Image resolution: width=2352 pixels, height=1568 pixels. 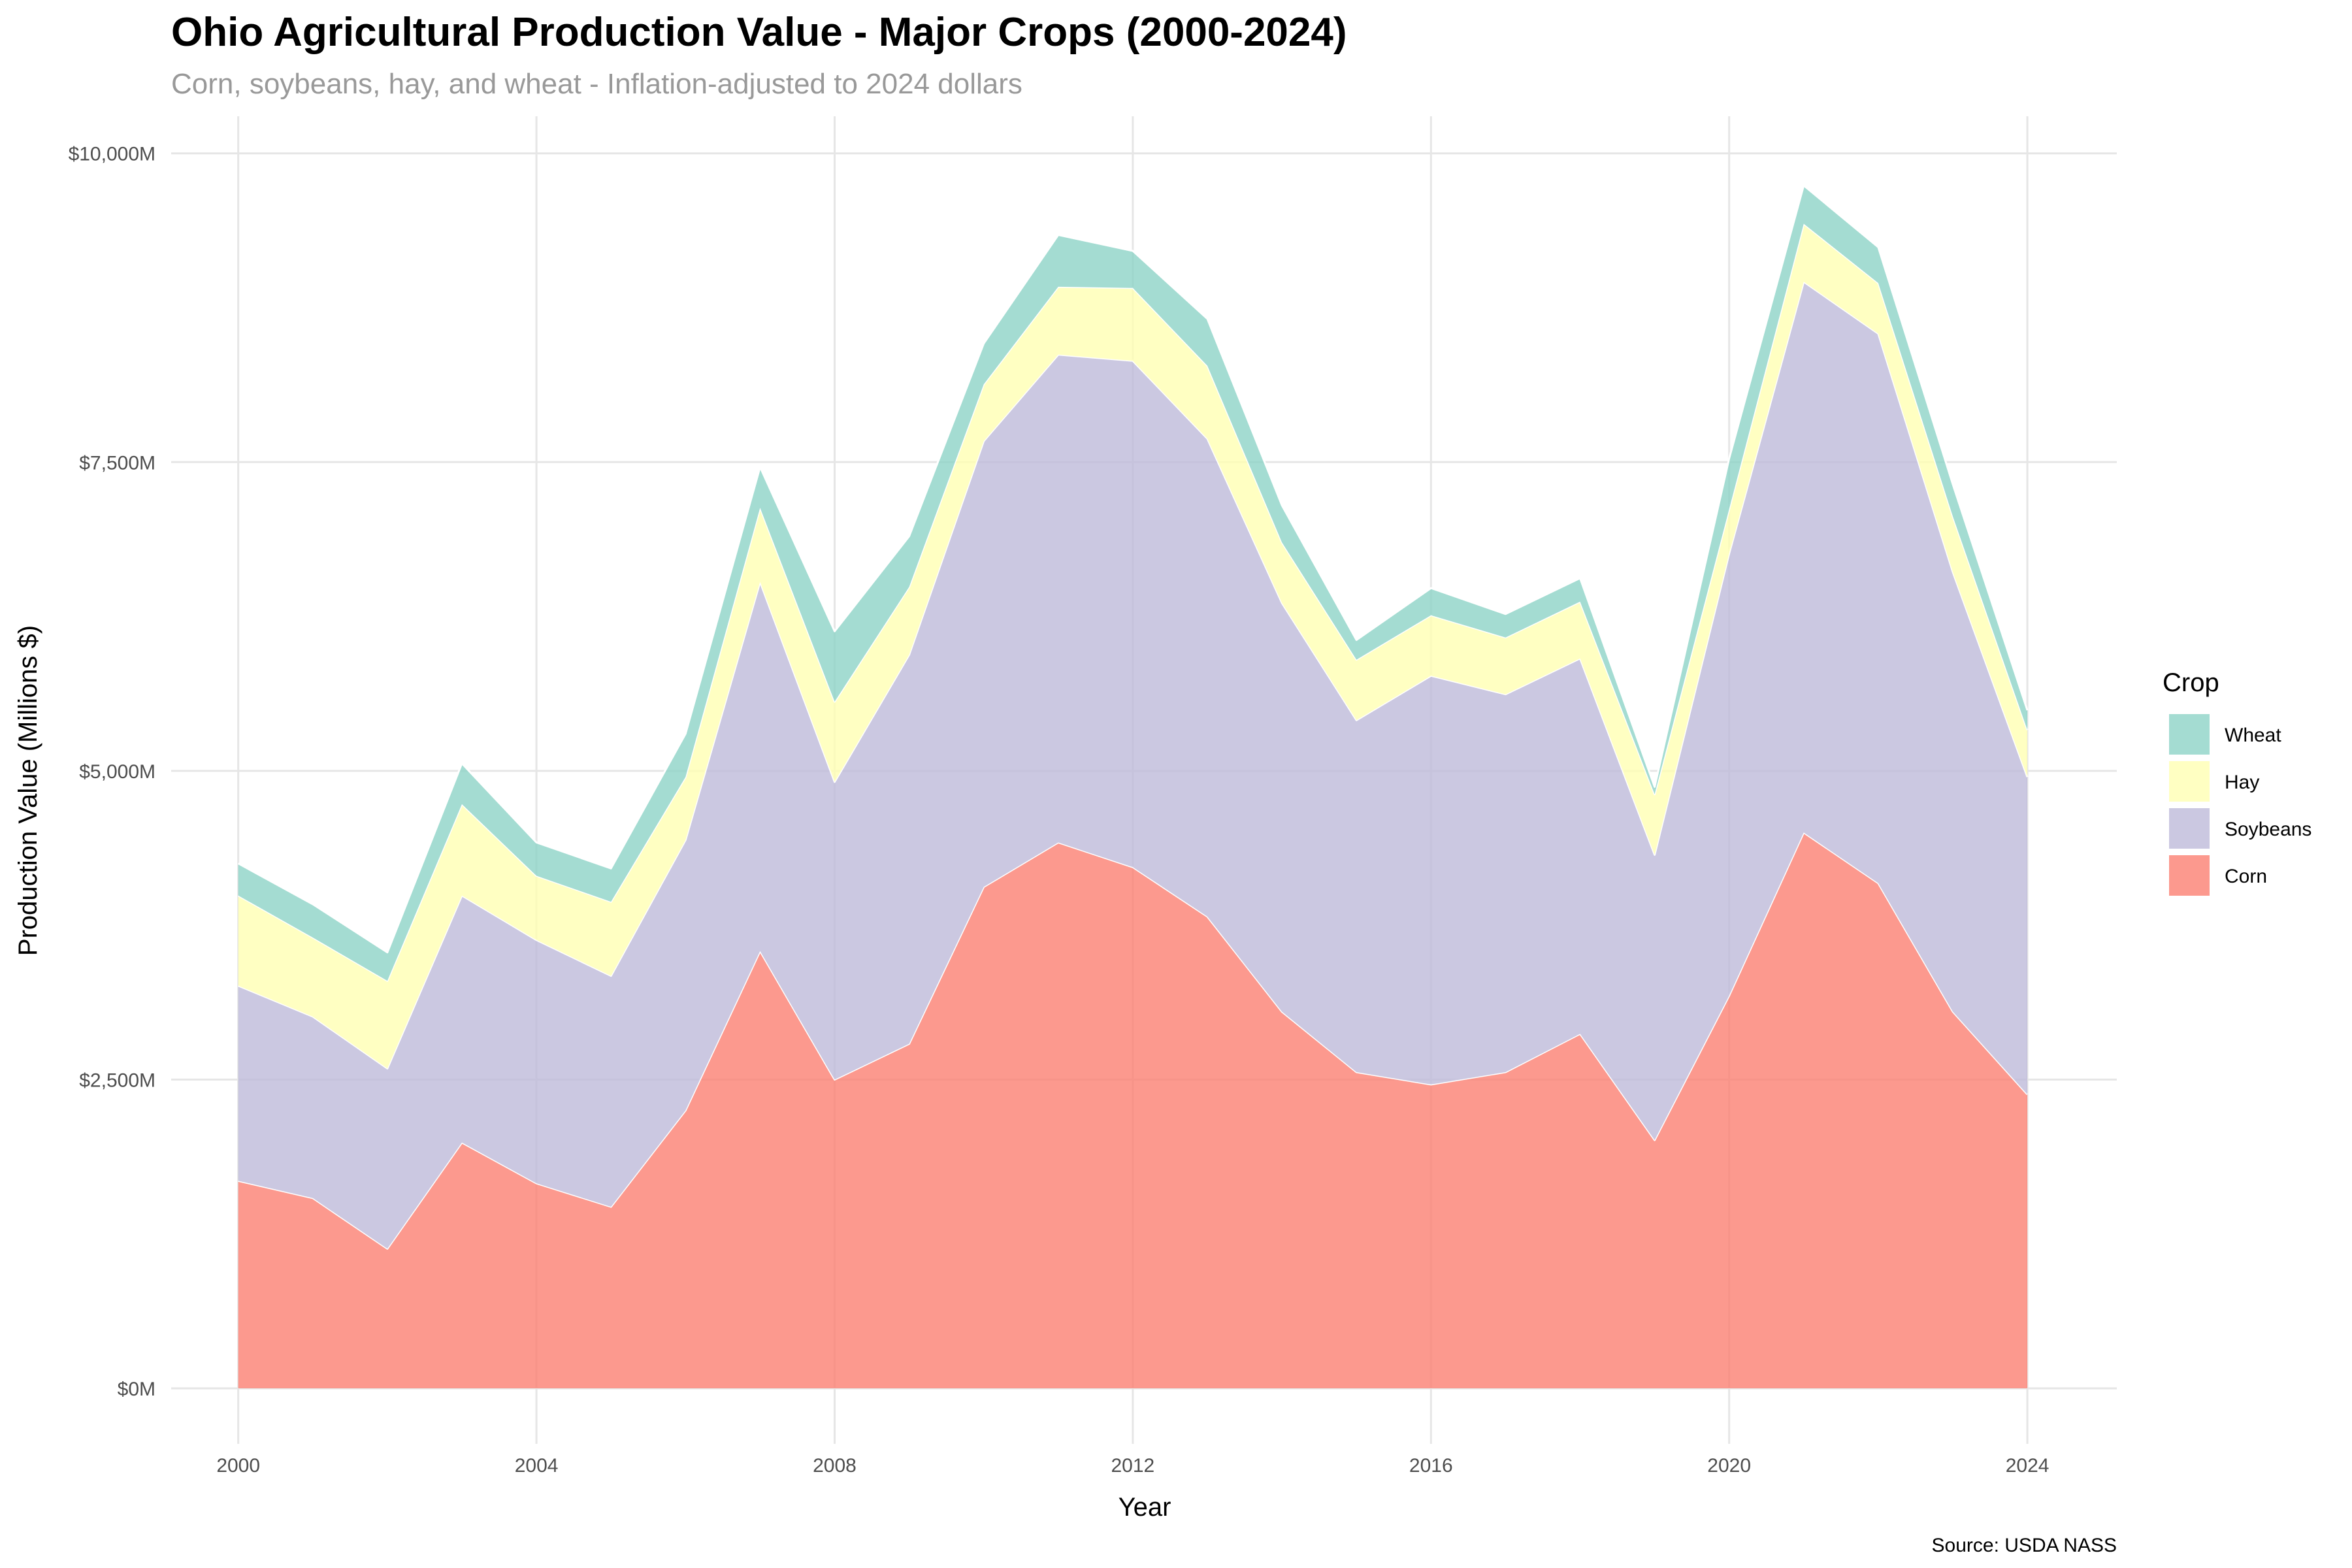 I want to click on legend-label-soybeans: Soybeans, so click(x=2268, y=829).